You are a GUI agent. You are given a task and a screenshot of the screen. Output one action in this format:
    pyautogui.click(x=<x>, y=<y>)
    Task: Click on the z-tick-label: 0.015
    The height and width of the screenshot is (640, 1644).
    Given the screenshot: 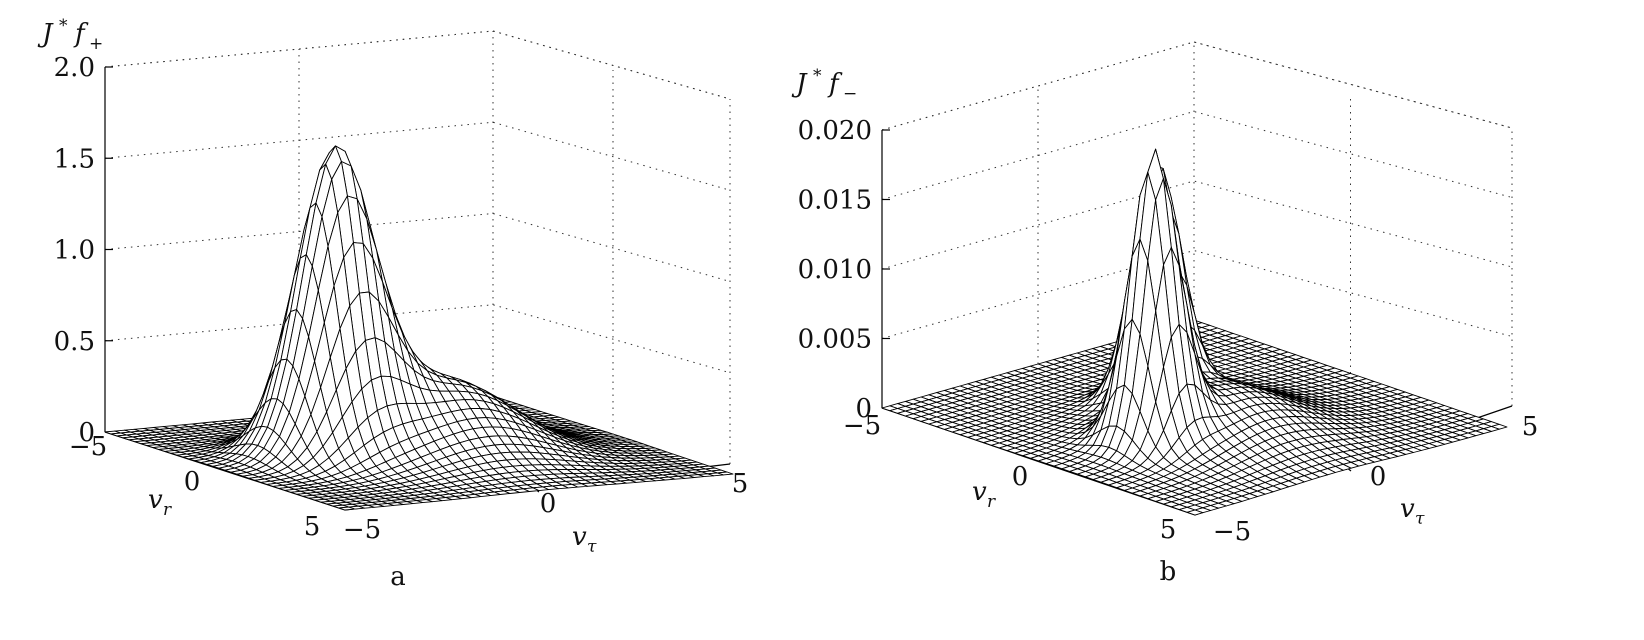 What is the action you would take?
    pyautogui.click(x=835, y=201)
    